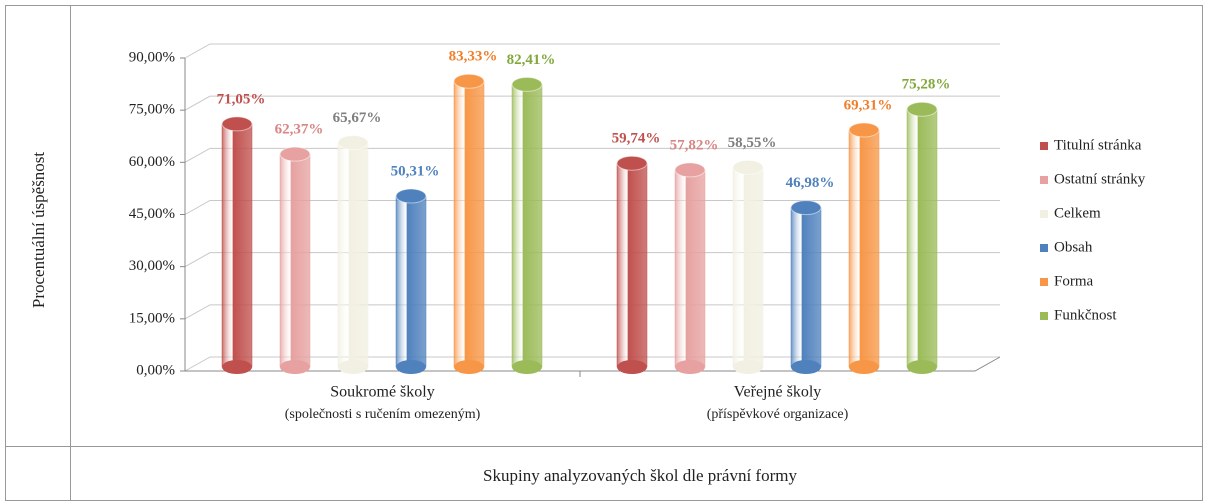 This screenshot has height=502, width=1206. Describe the element at coordinates (778, 414) in the screenshot. I see `x-tick-label: (příspěvkové organizace)` at that location.